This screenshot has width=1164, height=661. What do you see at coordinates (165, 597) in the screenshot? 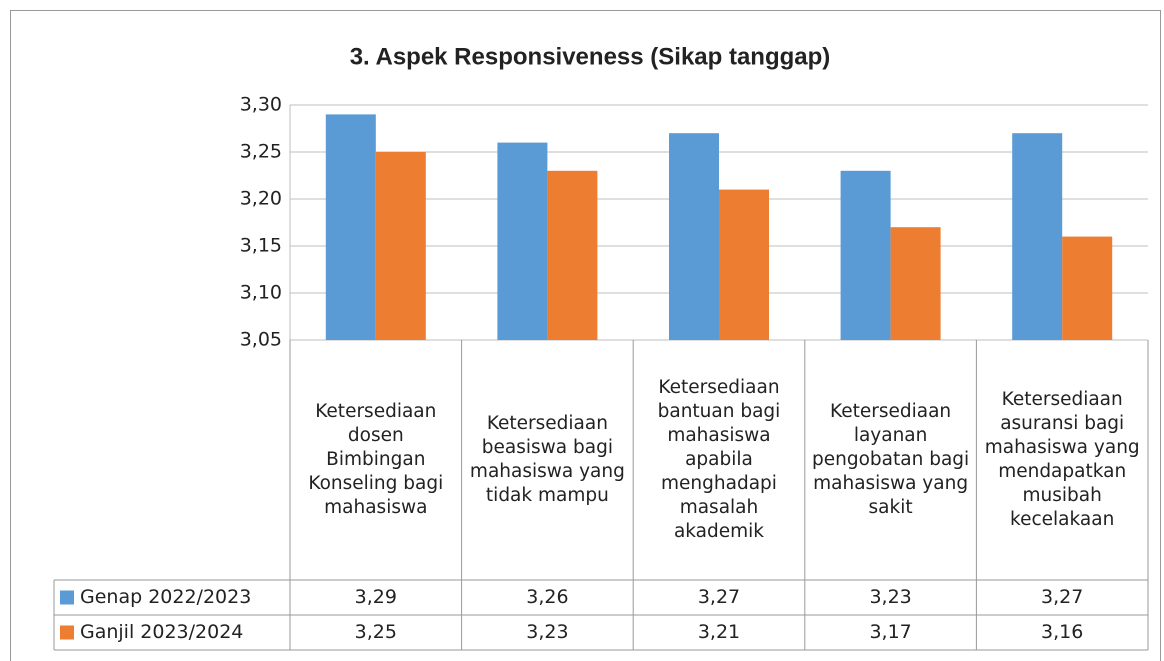
I see `legend-label: Genap 2022/2023` at bounding box center [165, 597].